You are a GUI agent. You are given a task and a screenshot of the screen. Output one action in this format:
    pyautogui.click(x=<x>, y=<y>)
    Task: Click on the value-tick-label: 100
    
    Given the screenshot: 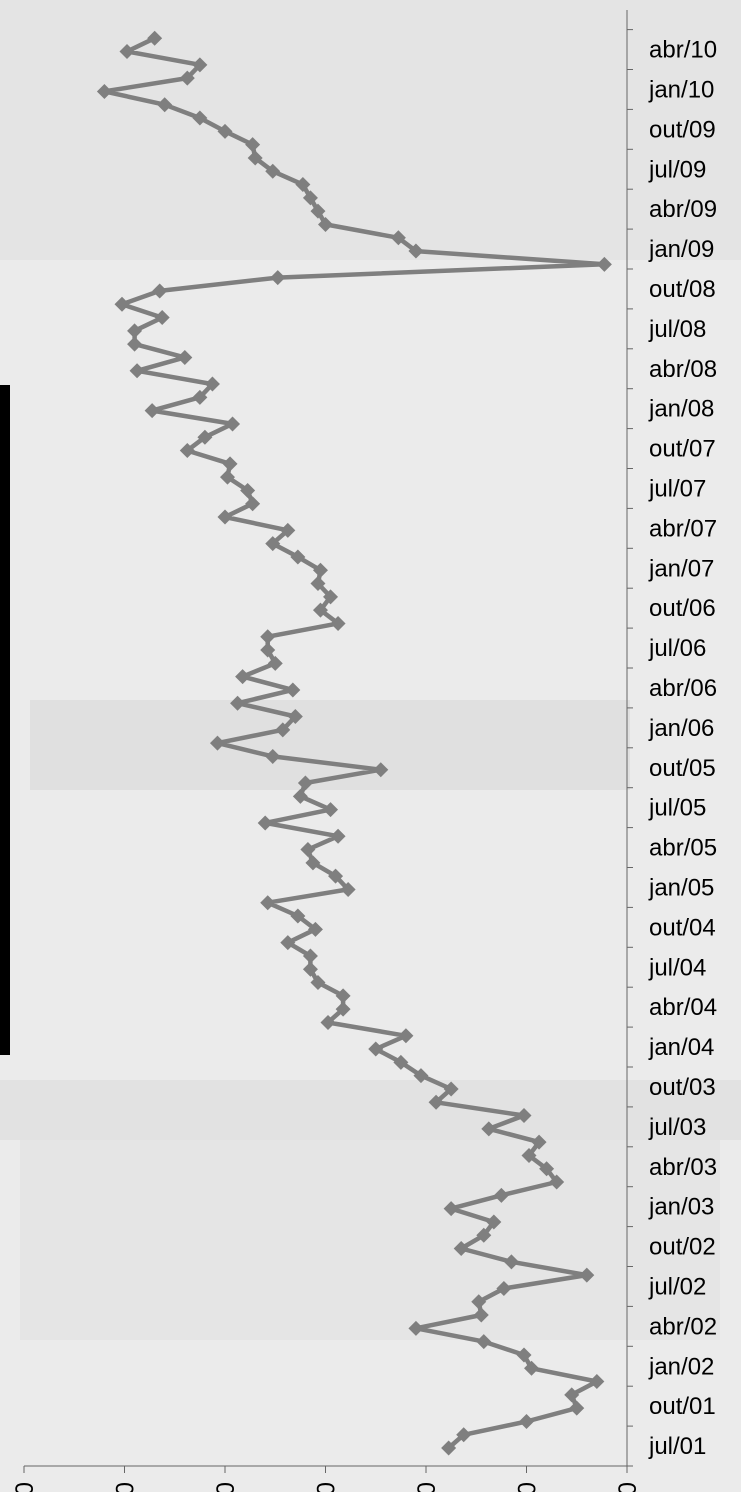 What is the action you would take?
    pyautogui.click(x=528, y=1487)
    